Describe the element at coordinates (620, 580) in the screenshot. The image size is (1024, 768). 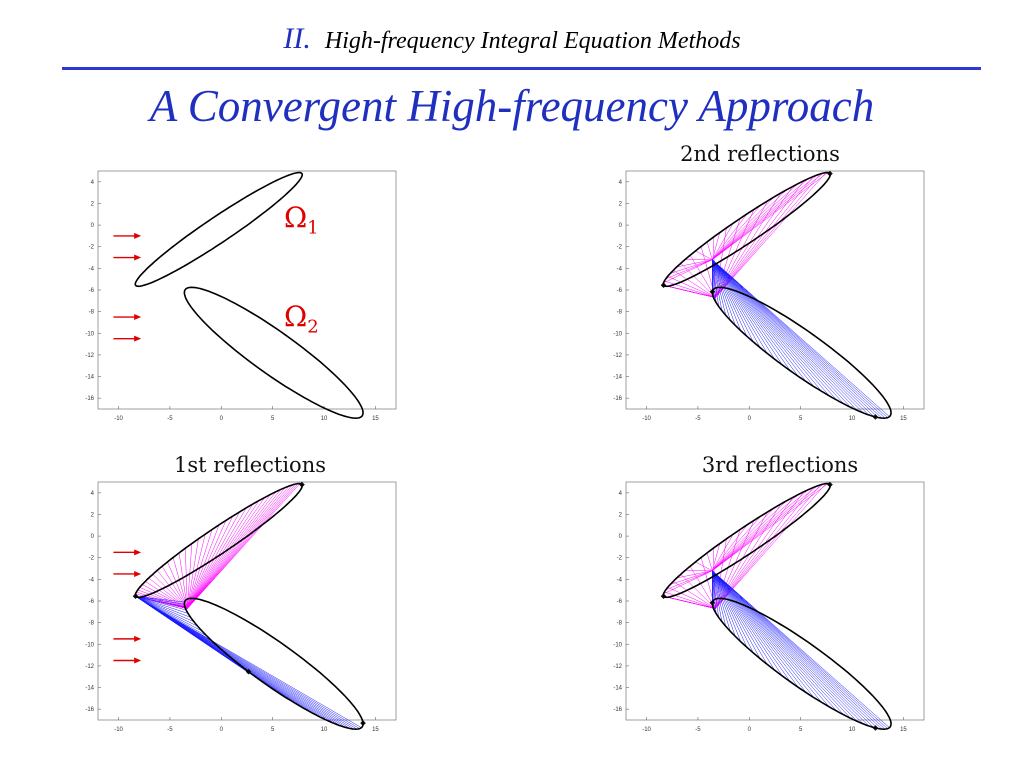
I see `y-tick-label: -4` at that location.